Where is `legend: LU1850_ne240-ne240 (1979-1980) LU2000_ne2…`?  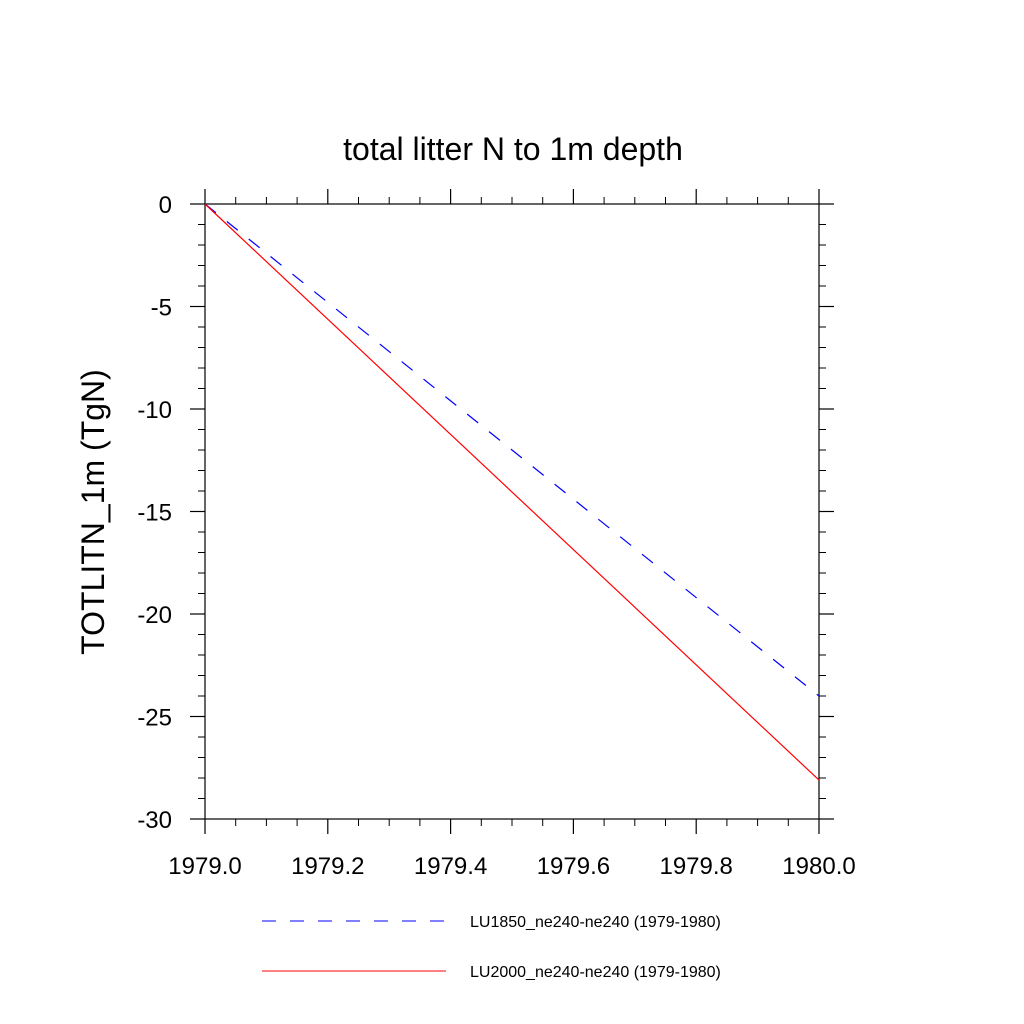
legend: LU1850_ne240-ne240 (1979-1980) LU2000_ne2… is located at coordinates (491, 947).